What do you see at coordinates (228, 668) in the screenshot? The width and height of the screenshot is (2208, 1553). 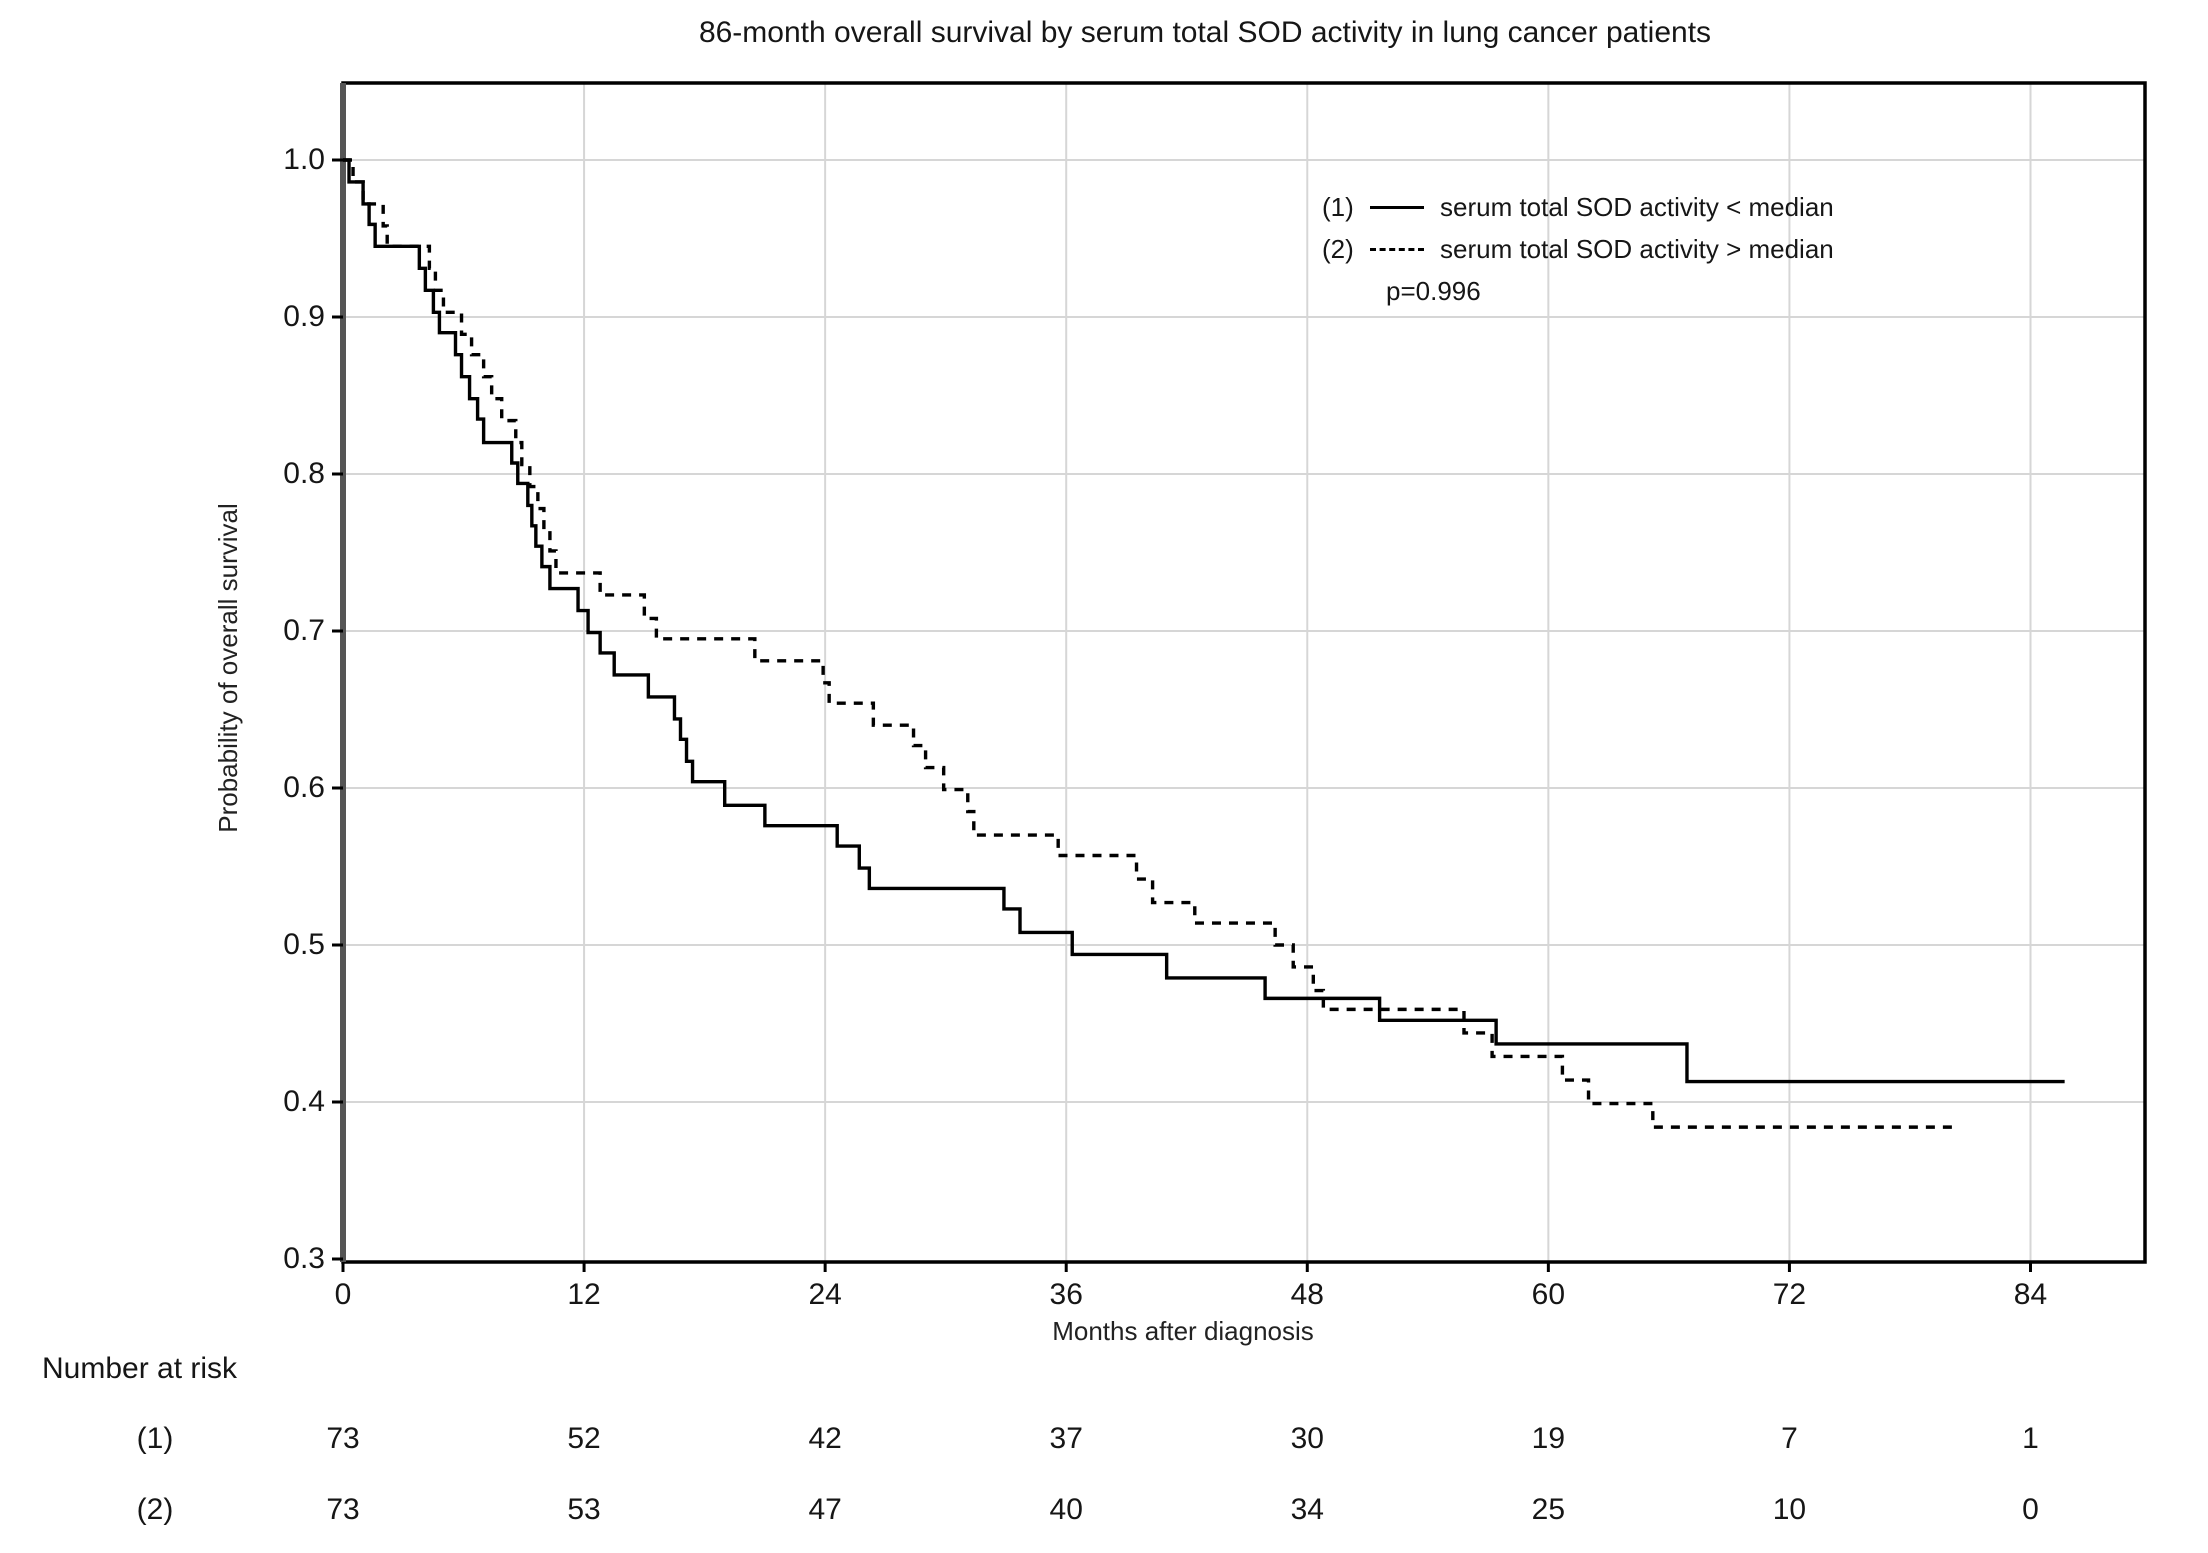 I see `y-axis-title: Probability of overall survival` at bounding box center [228, 668].